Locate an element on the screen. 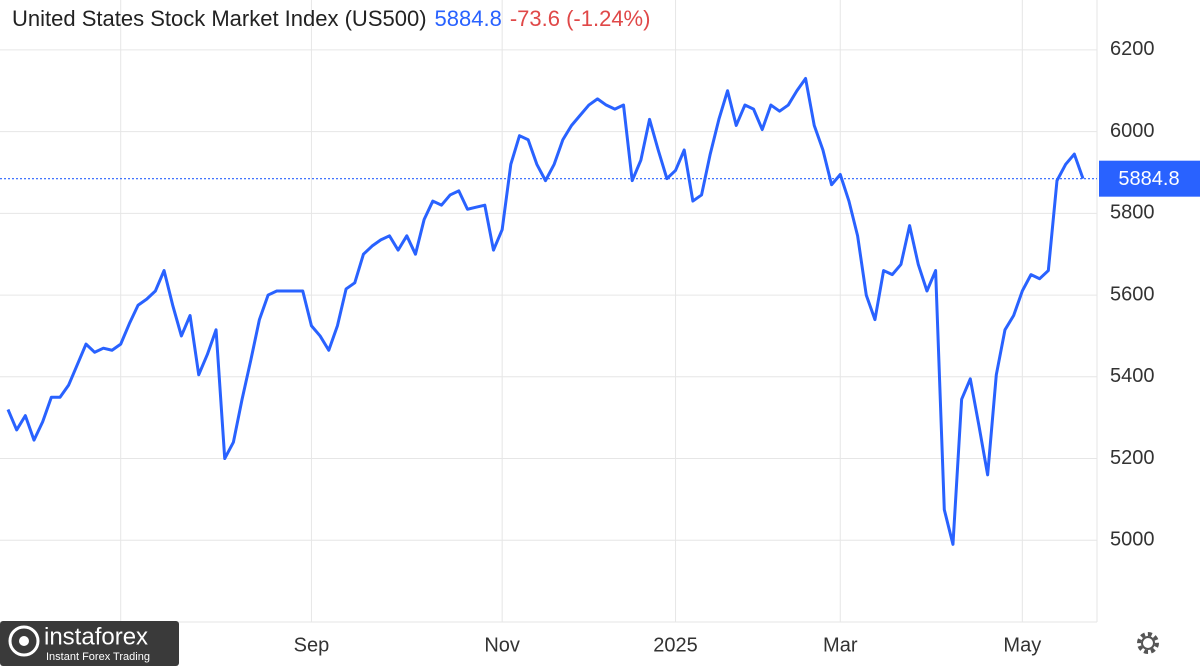  y-tick-label: 6200 is located at coordinates (1132, 49).